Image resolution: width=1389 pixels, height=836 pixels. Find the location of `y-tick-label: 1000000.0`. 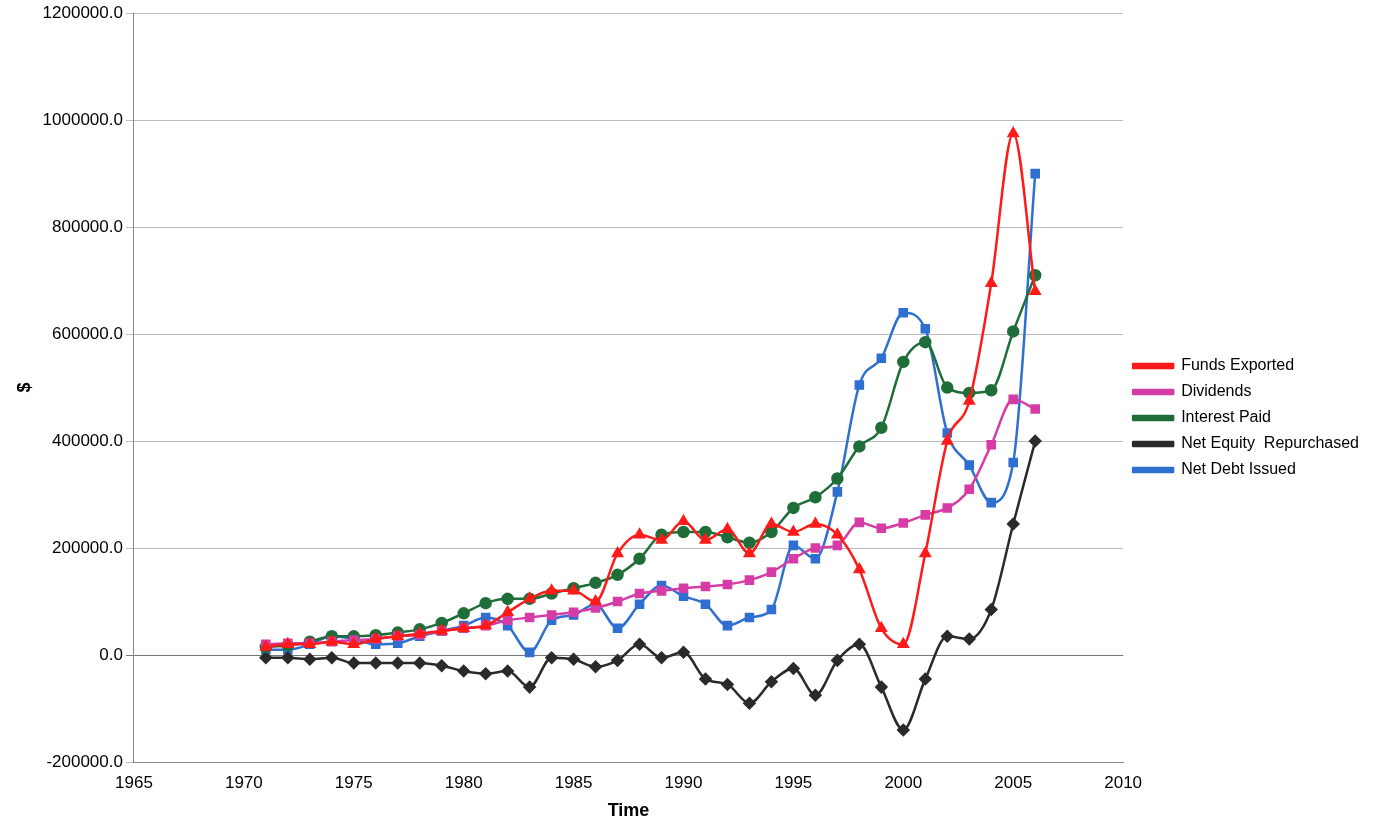

y-tick-label: 1000000.0 is located at coordinates (82, 119).